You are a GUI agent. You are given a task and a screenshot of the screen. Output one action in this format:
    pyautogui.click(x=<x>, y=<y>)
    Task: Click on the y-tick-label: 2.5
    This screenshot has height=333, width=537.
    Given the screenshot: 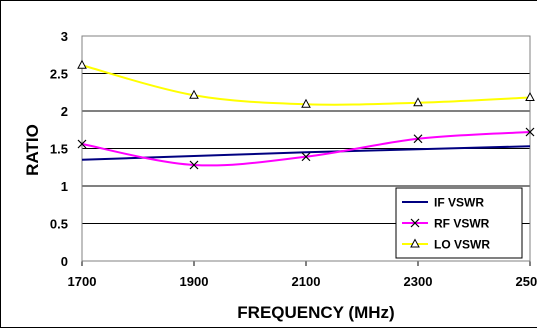 What is the action you would take?
    pyautogui.click(x=59, y=74)
    